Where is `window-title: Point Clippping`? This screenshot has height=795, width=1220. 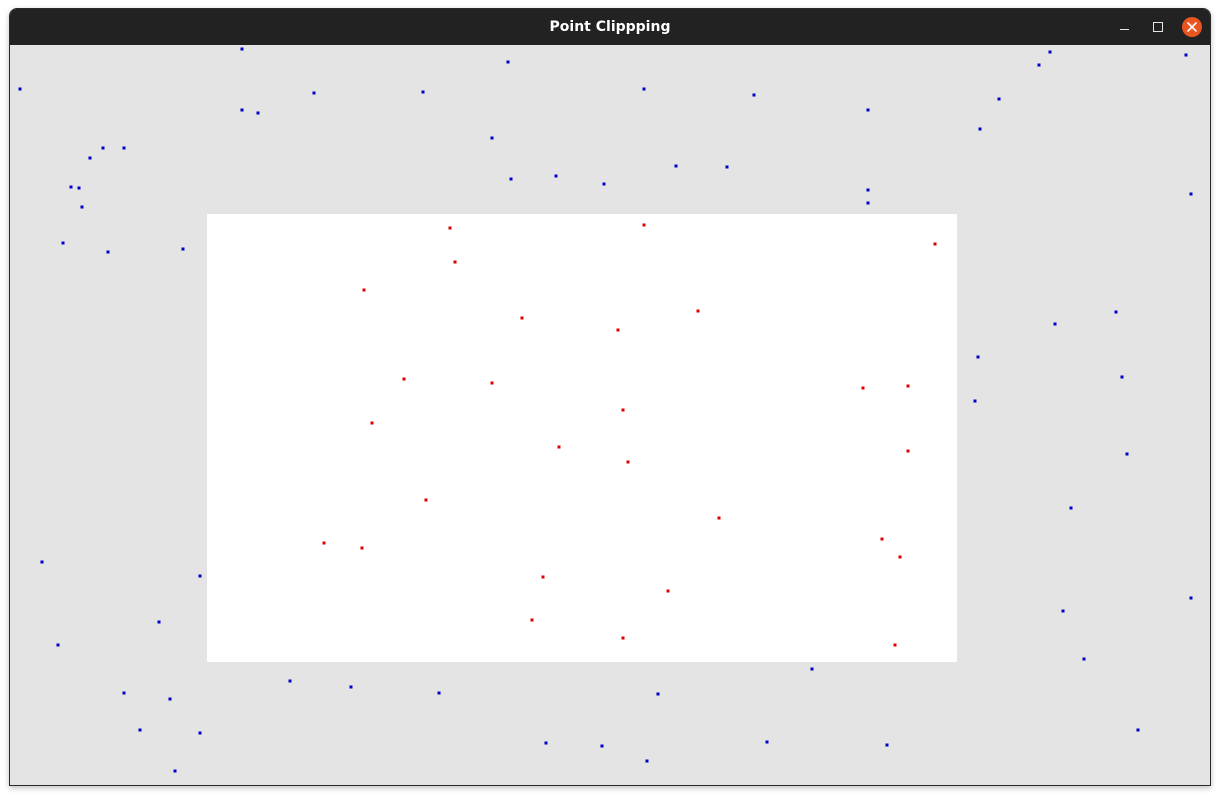 window-title: Point Clippping is located at coordinates (610, 27).